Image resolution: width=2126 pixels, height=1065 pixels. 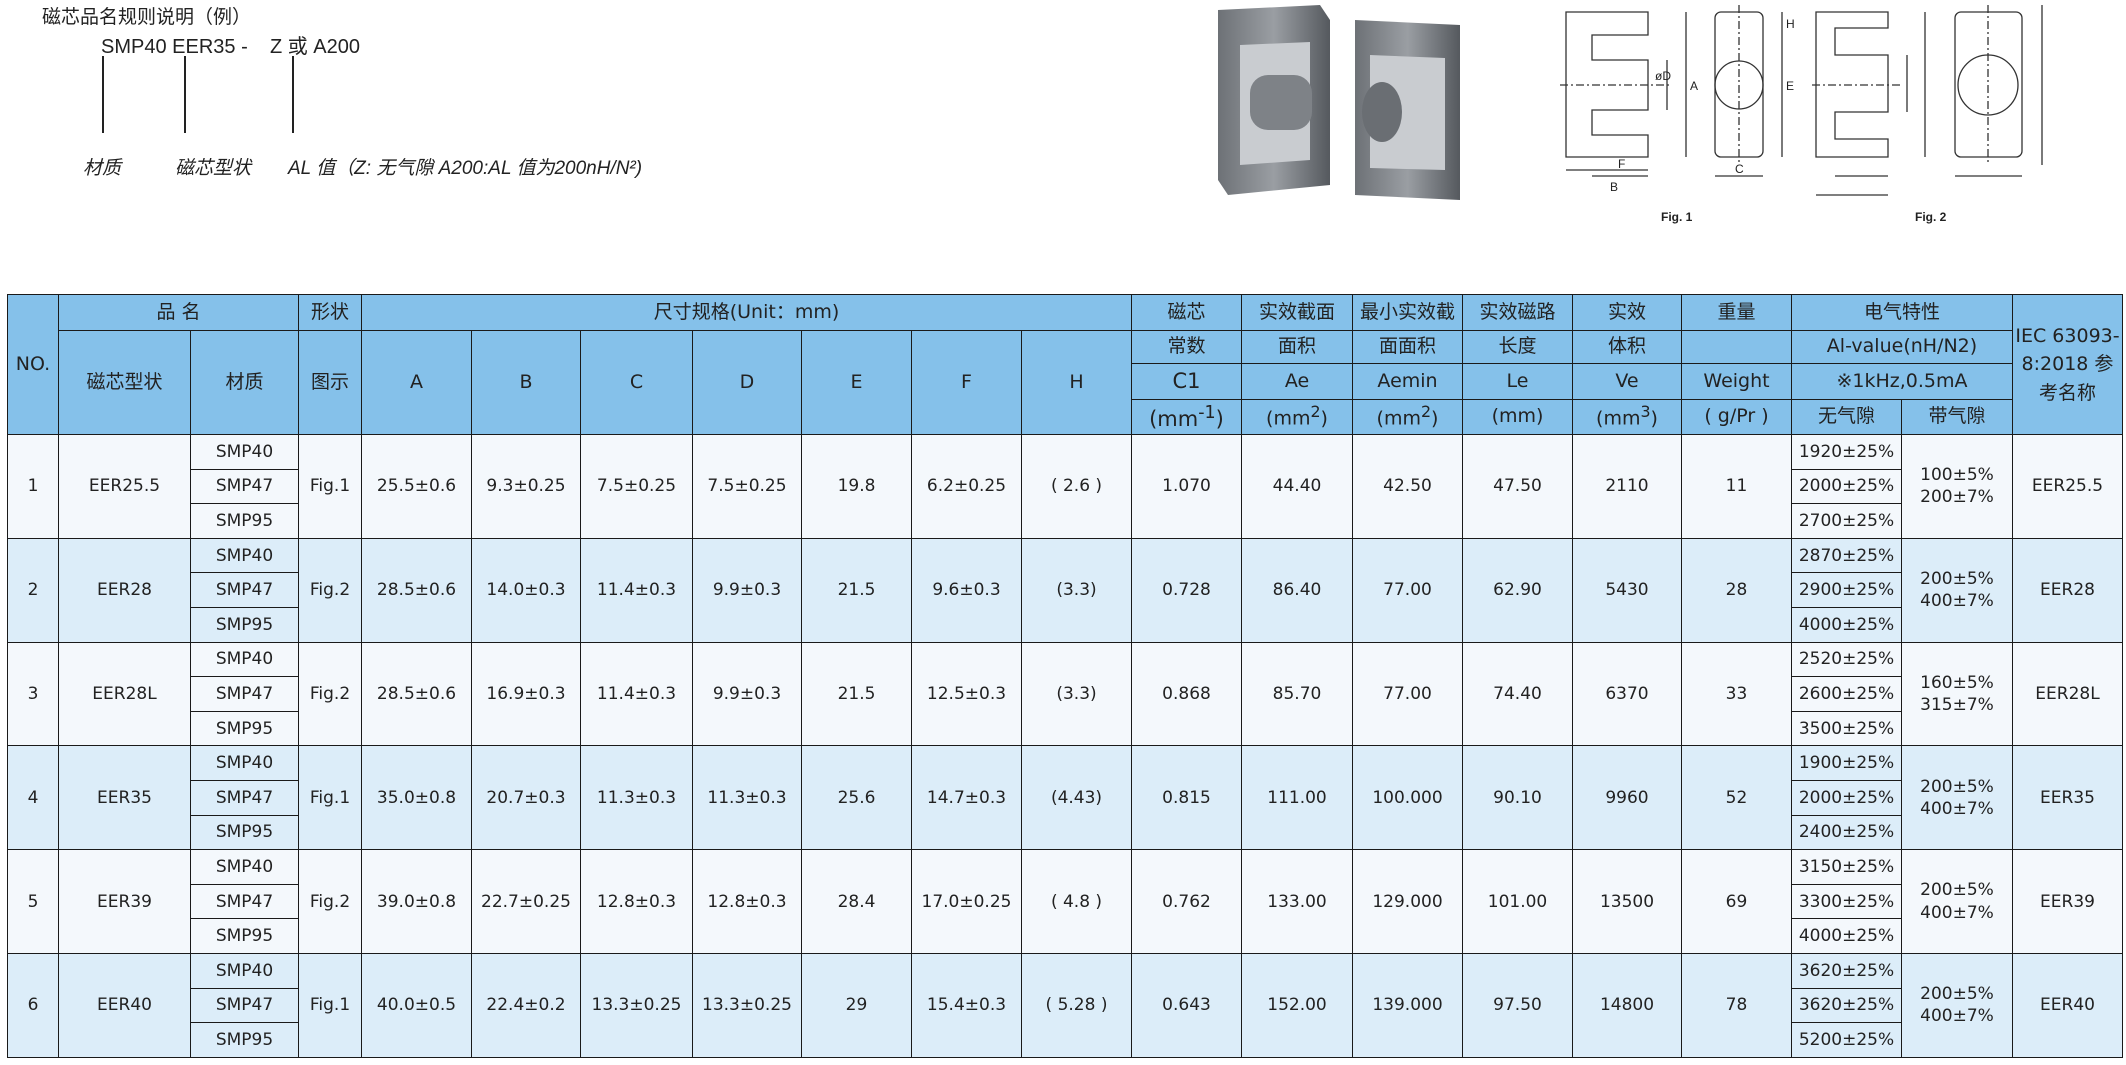 I want to click on weight-value: 52, so click(x=1736, y=798).